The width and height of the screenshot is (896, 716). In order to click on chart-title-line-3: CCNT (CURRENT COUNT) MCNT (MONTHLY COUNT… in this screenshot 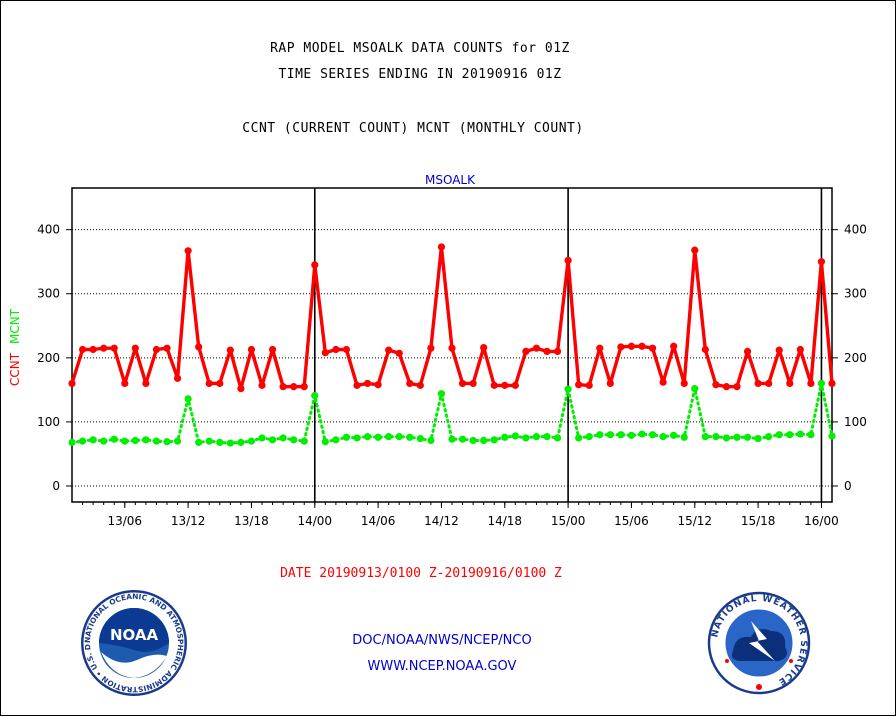, I will do `click(413, 128)`.